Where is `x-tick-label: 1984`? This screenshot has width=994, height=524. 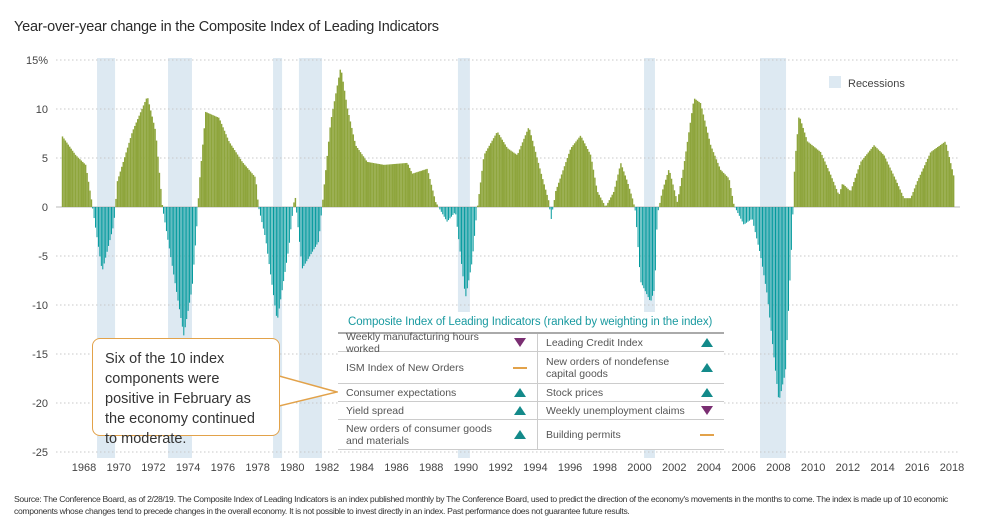 x-tick-label: 1984 is located at coordinates (362, 468).